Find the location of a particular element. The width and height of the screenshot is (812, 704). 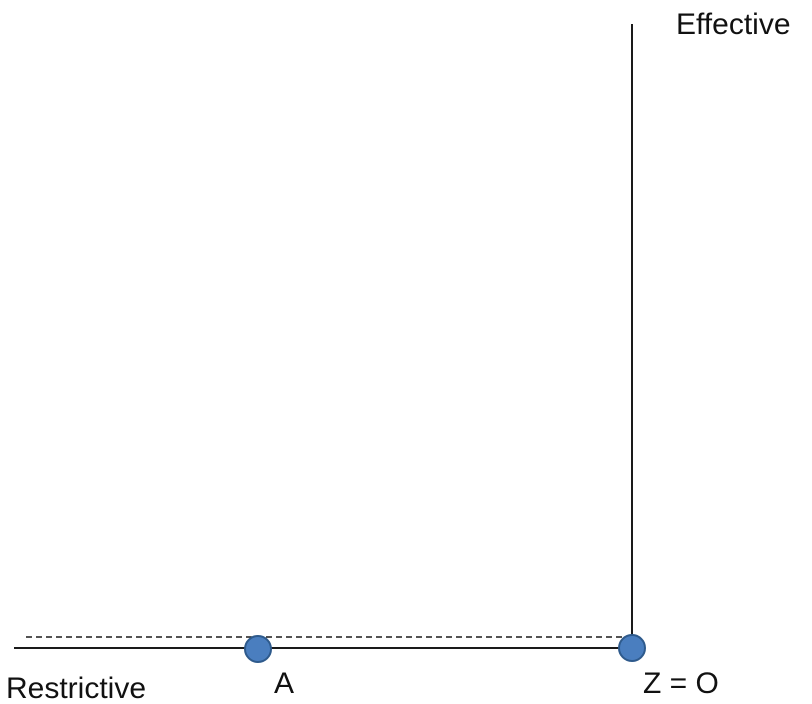

point-z-label: Z = O is located at coordinates (681, 683).